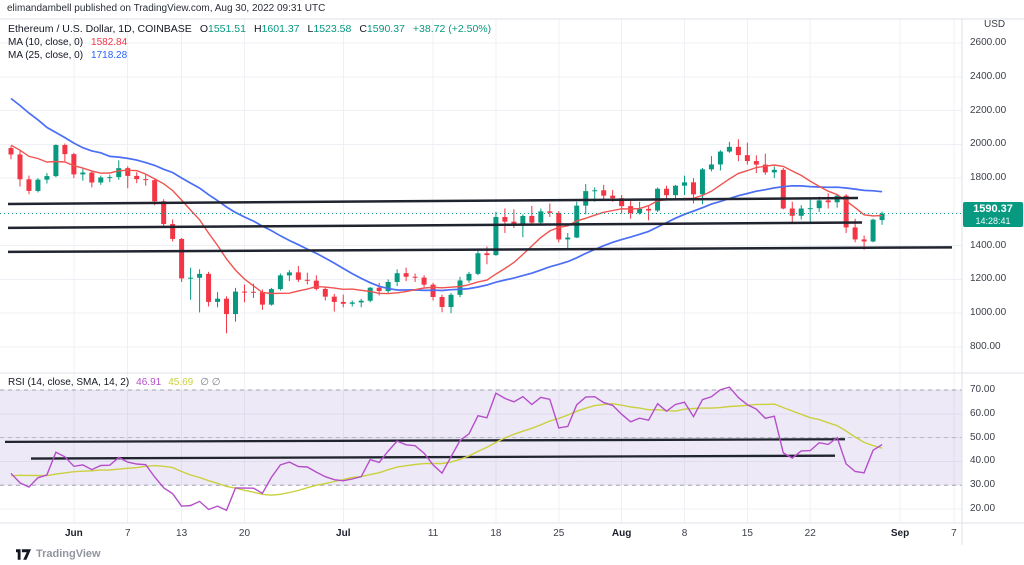  What do you see at coordinates (993, 208) in the screenshot?
I see `last-price: 1590.37` at bounding box center [993, 208].